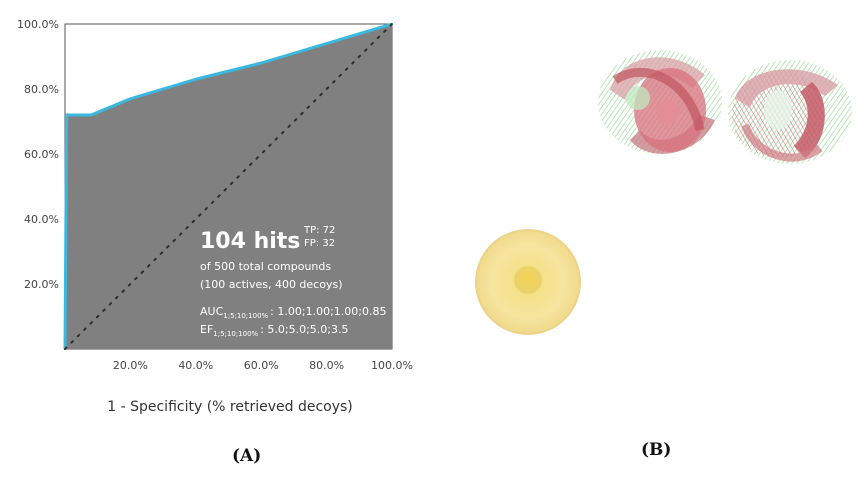  I want to click on x-tick-label: 60.0%, so click(261, 365).